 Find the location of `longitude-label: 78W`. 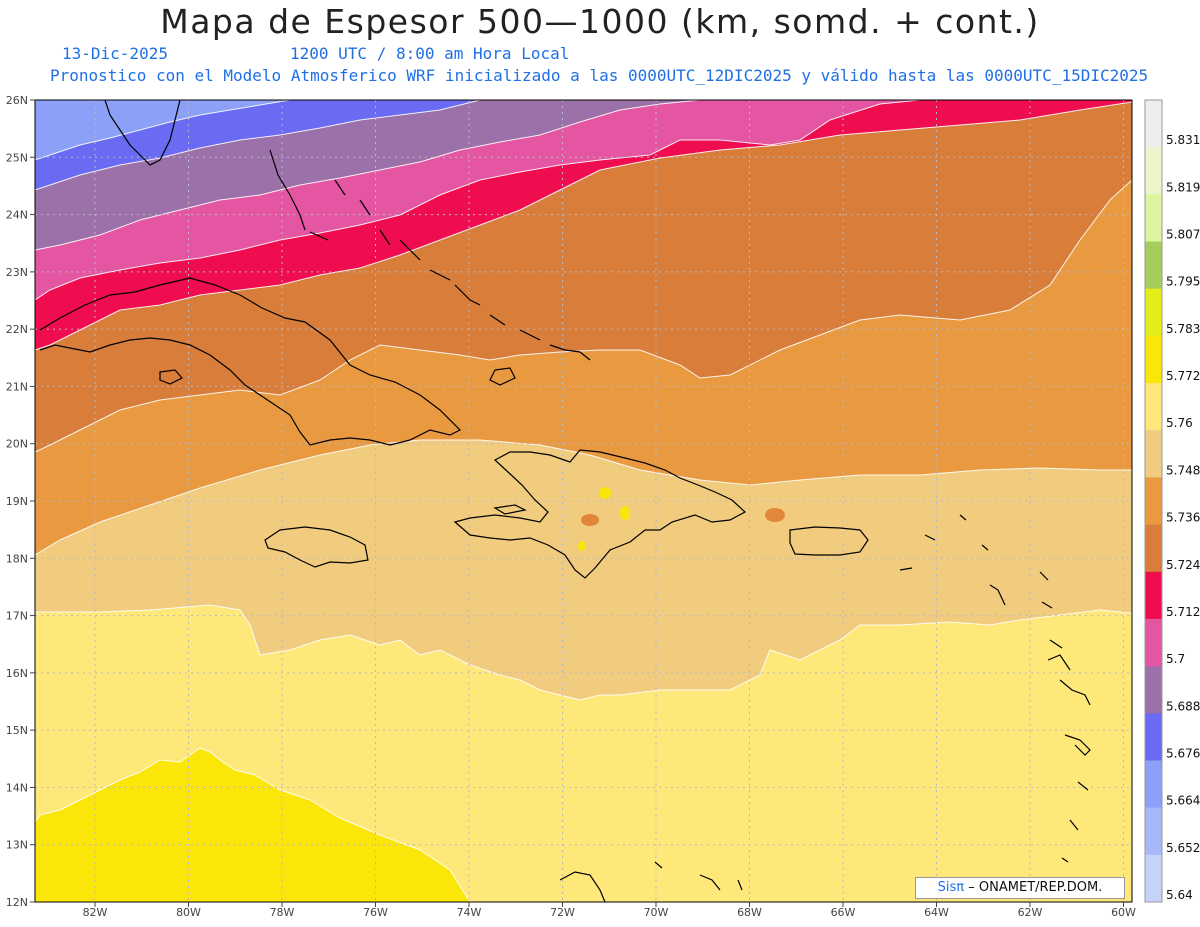

longitude-label: 78W is located at coordinates (282, 912).